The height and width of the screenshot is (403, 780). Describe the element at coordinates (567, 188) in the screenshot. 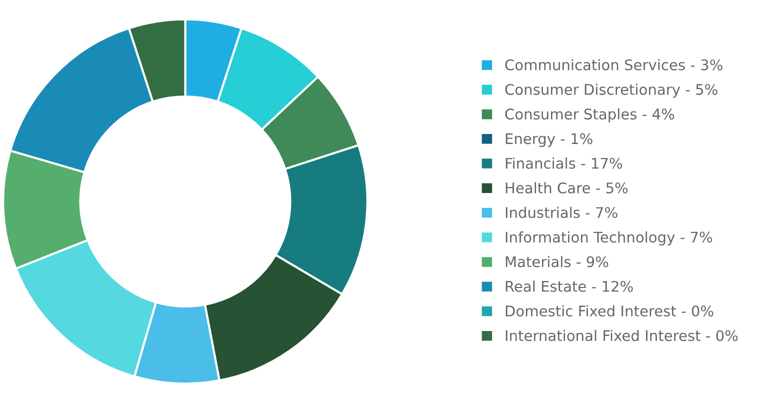

I see `legend-label: Health Care - 5%` at that location.